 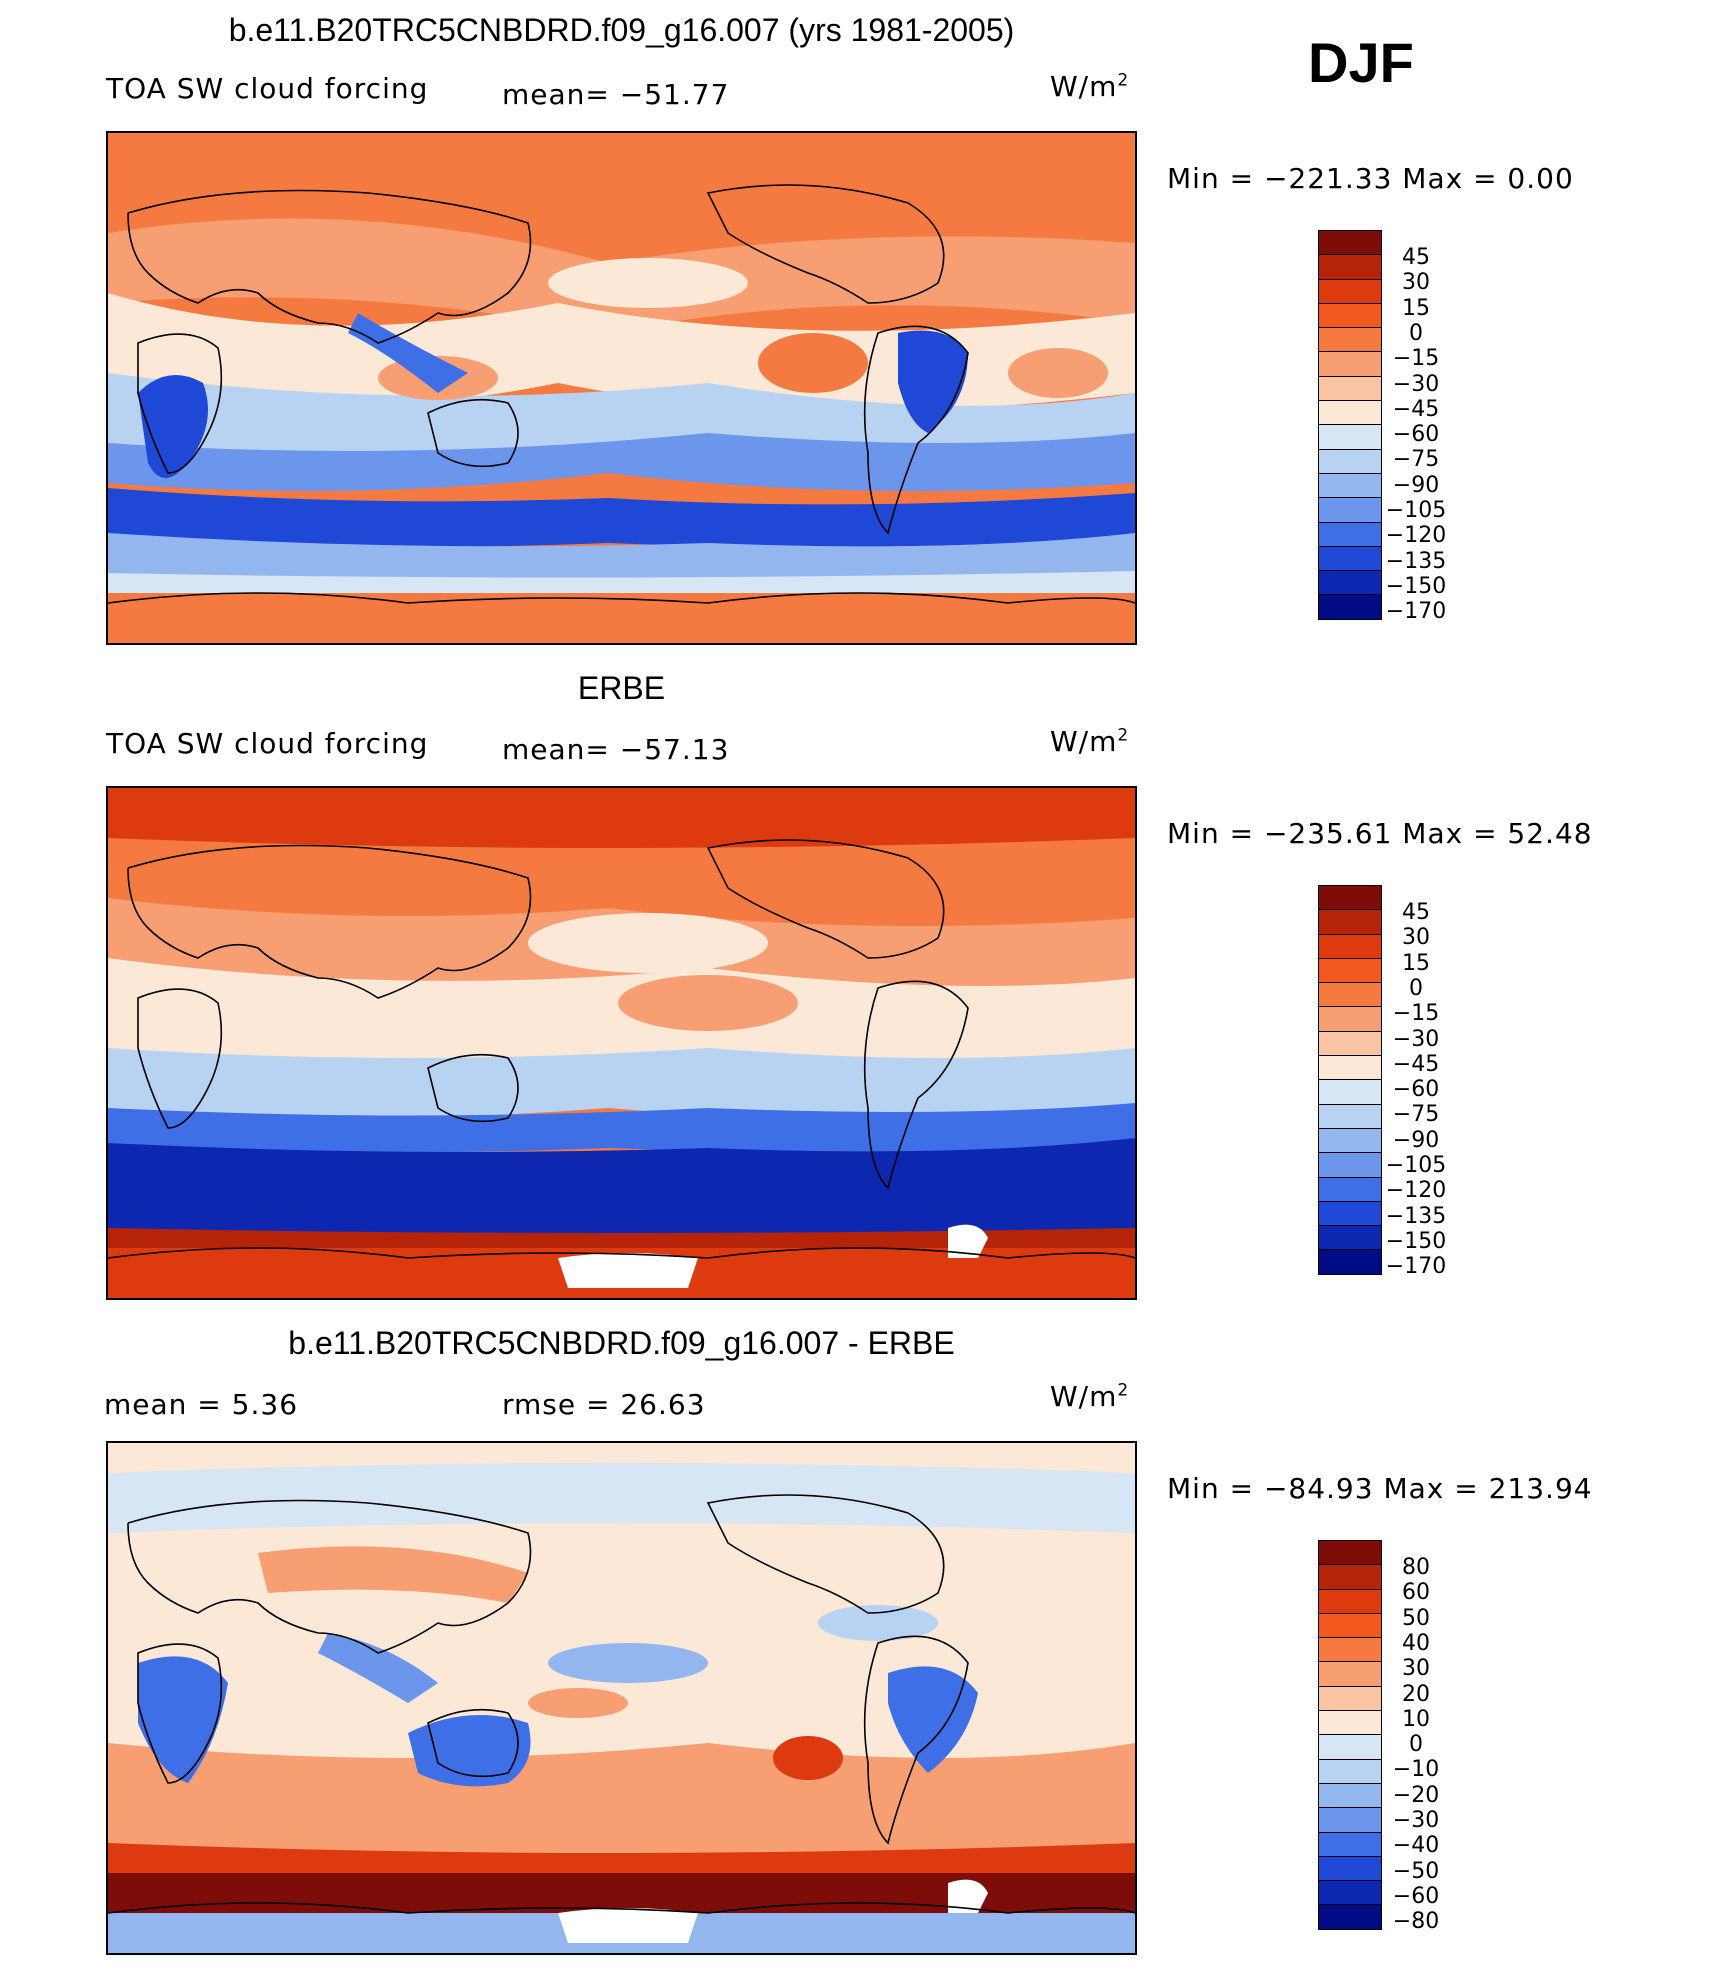 What do you see at coordinates (1416, 1694) in the screenshot?
I see `colorbar-tick-label: 20` at bounding box center [1416, 1694].